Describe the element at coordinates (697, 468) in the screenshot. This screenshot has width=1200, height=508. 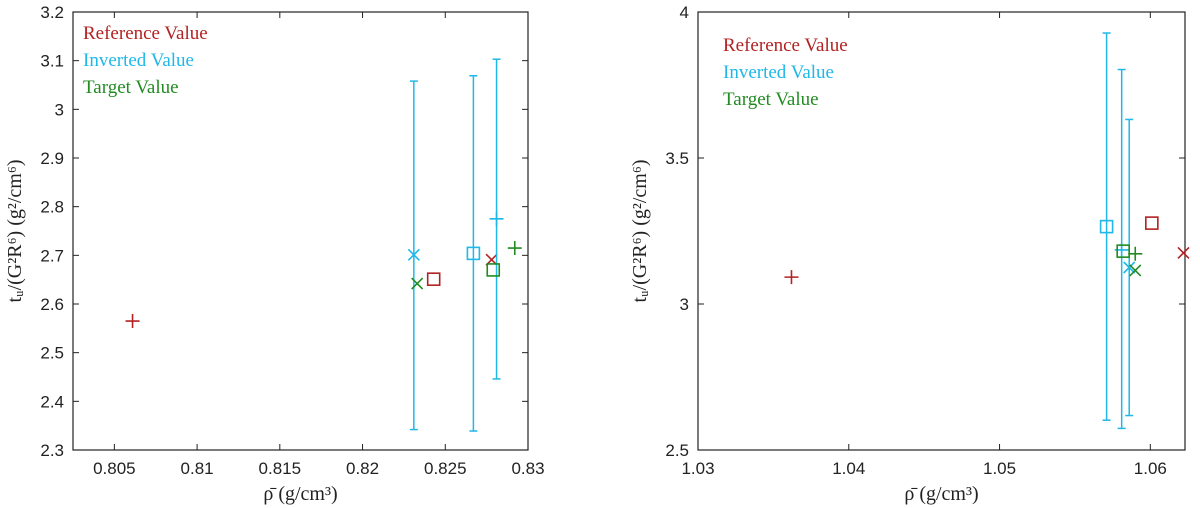
I see `x-tick-label: 1.03` at that location.